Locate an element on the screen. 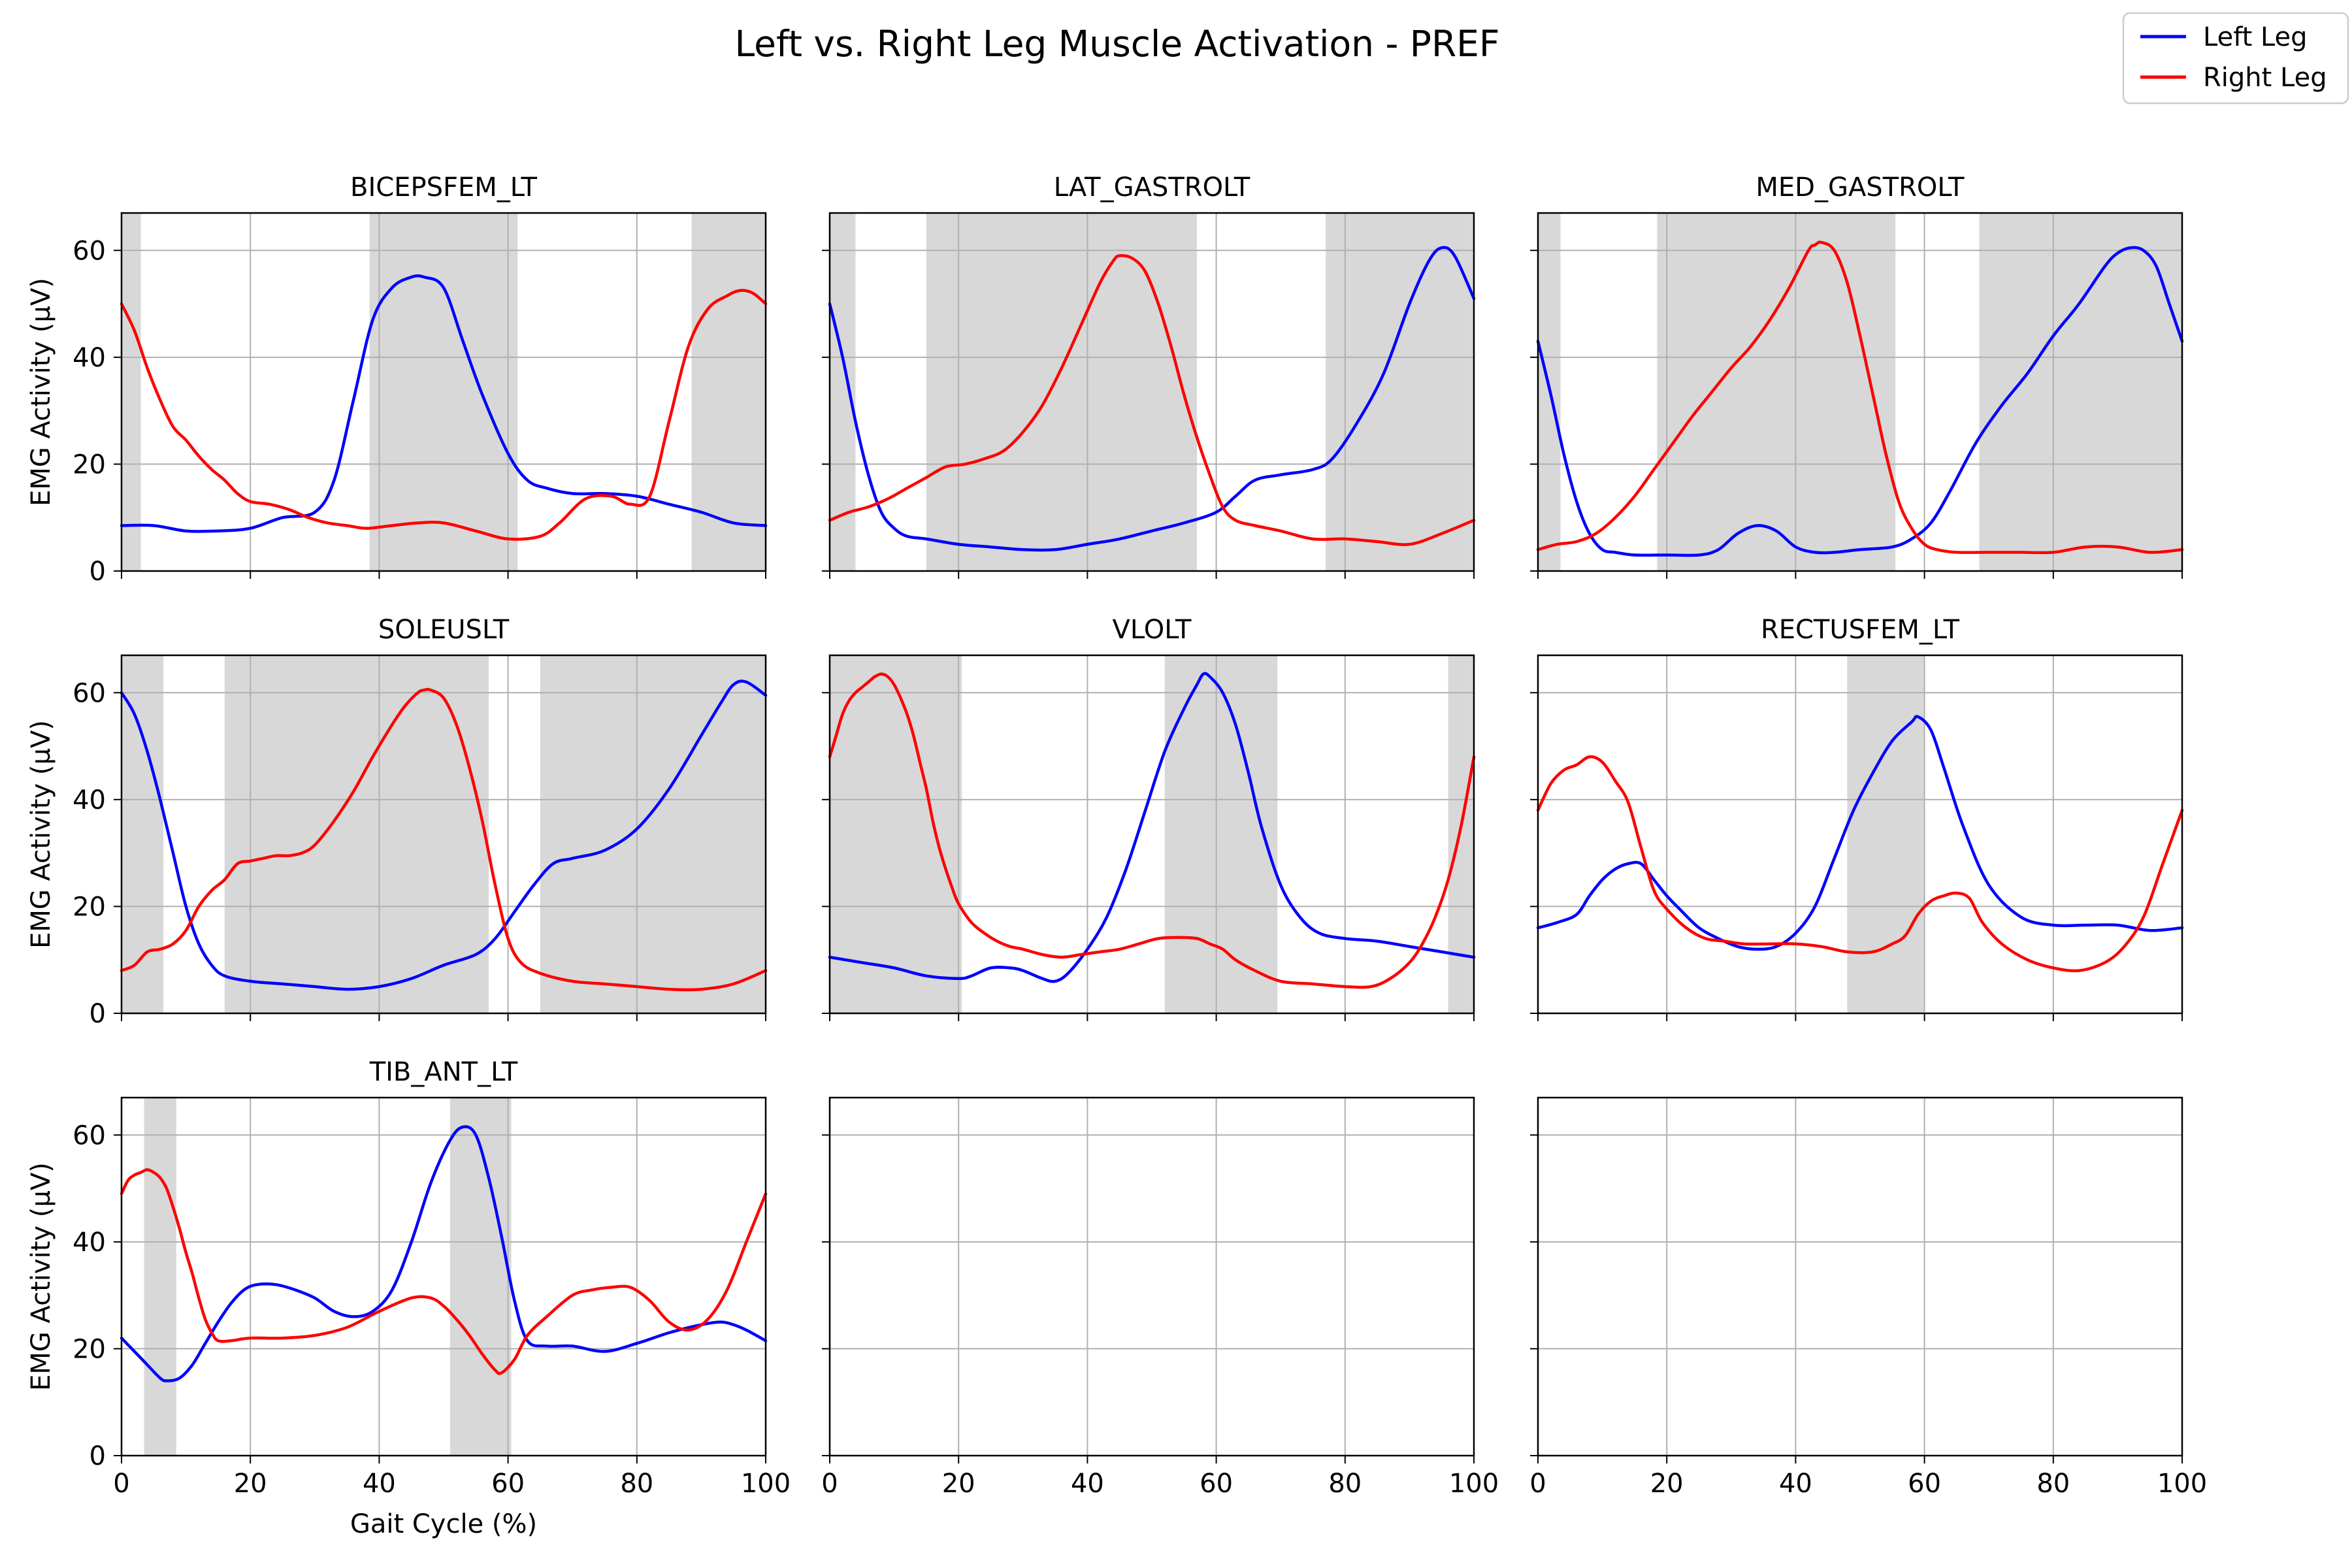 Image resolution: width=2352 pixels, height=1568 pixels. subplot-2: LAT_GASTROLT is located at coordinates (1149, 375).